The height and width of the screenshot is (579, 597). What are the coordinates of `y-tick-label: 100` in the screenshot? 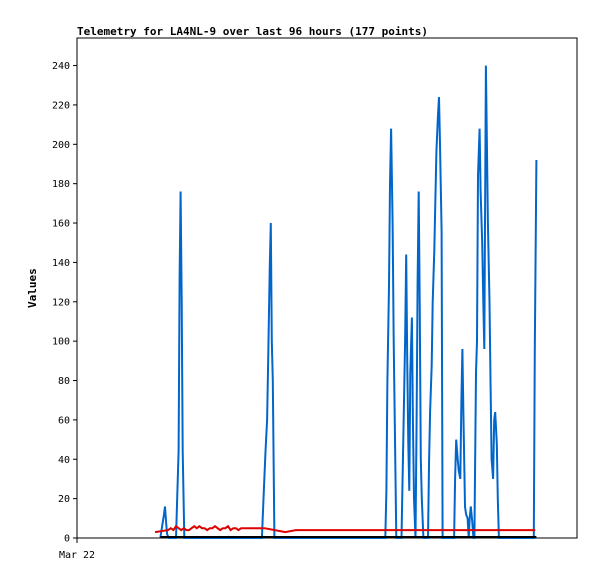 It's located at (61, 342).